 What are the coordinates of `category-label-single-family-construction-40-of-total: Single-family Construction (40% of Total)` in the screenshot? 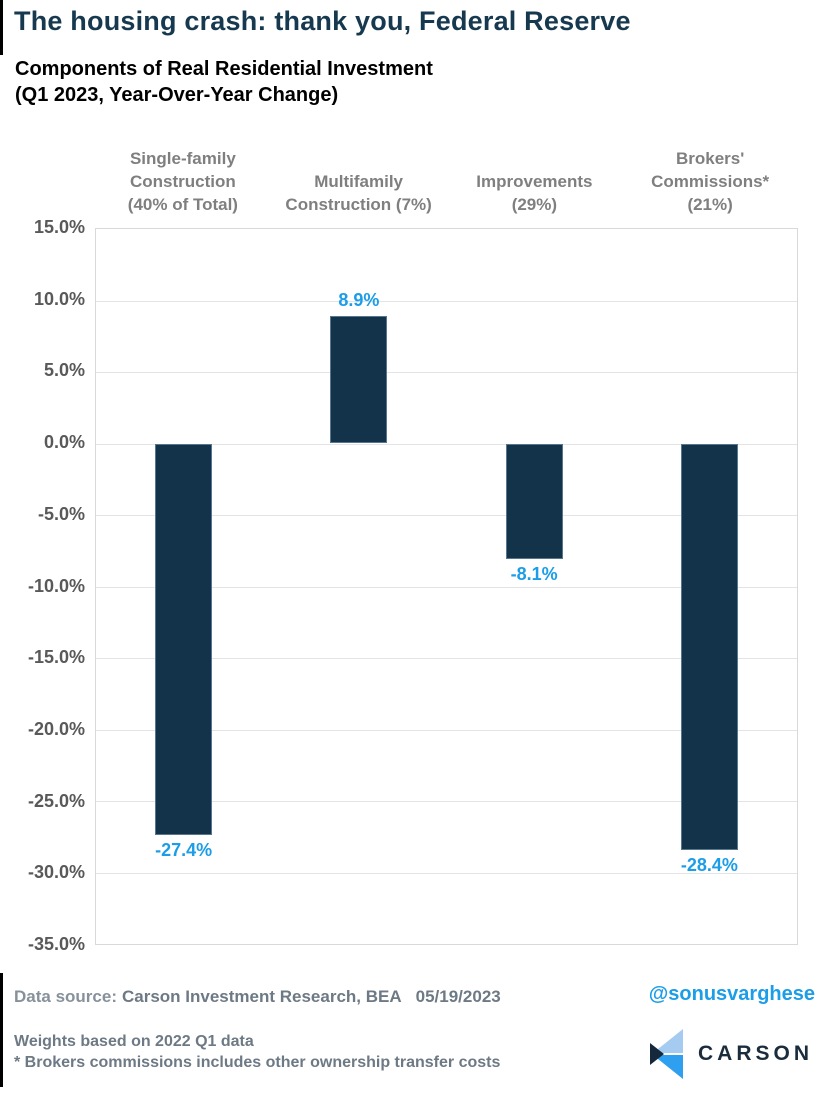 It's located at (183, 182).